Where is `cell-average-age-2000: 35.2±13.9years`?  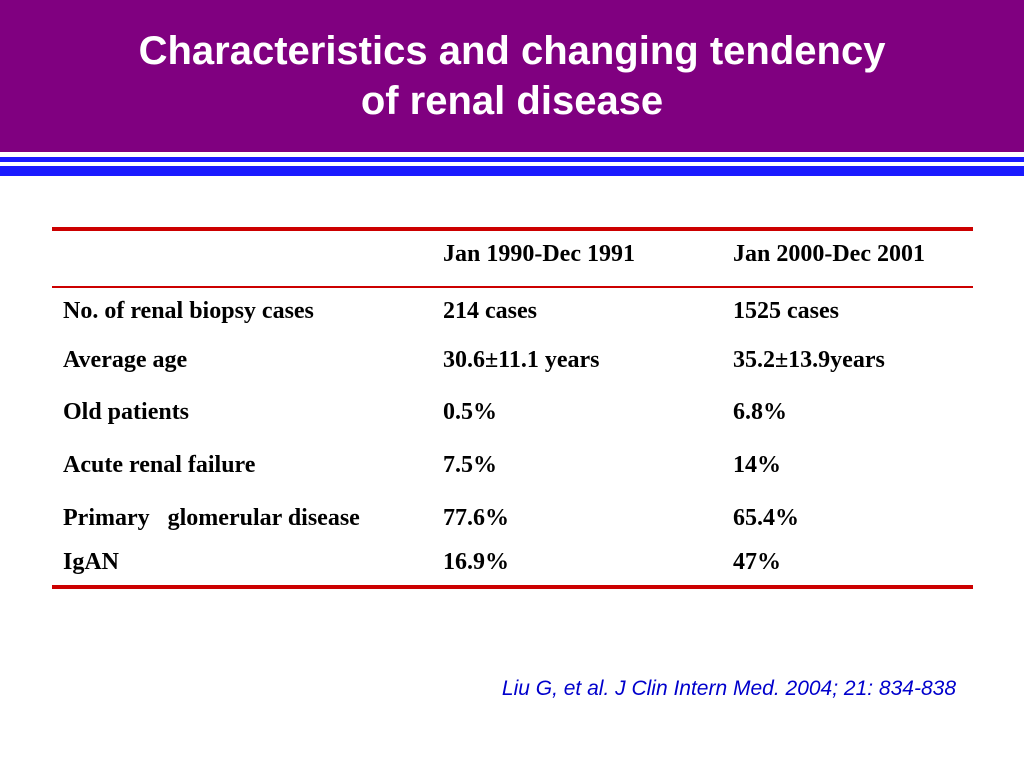 cell-average-age-2000: 35.2±13.9years is located at coordinates (809, 360).